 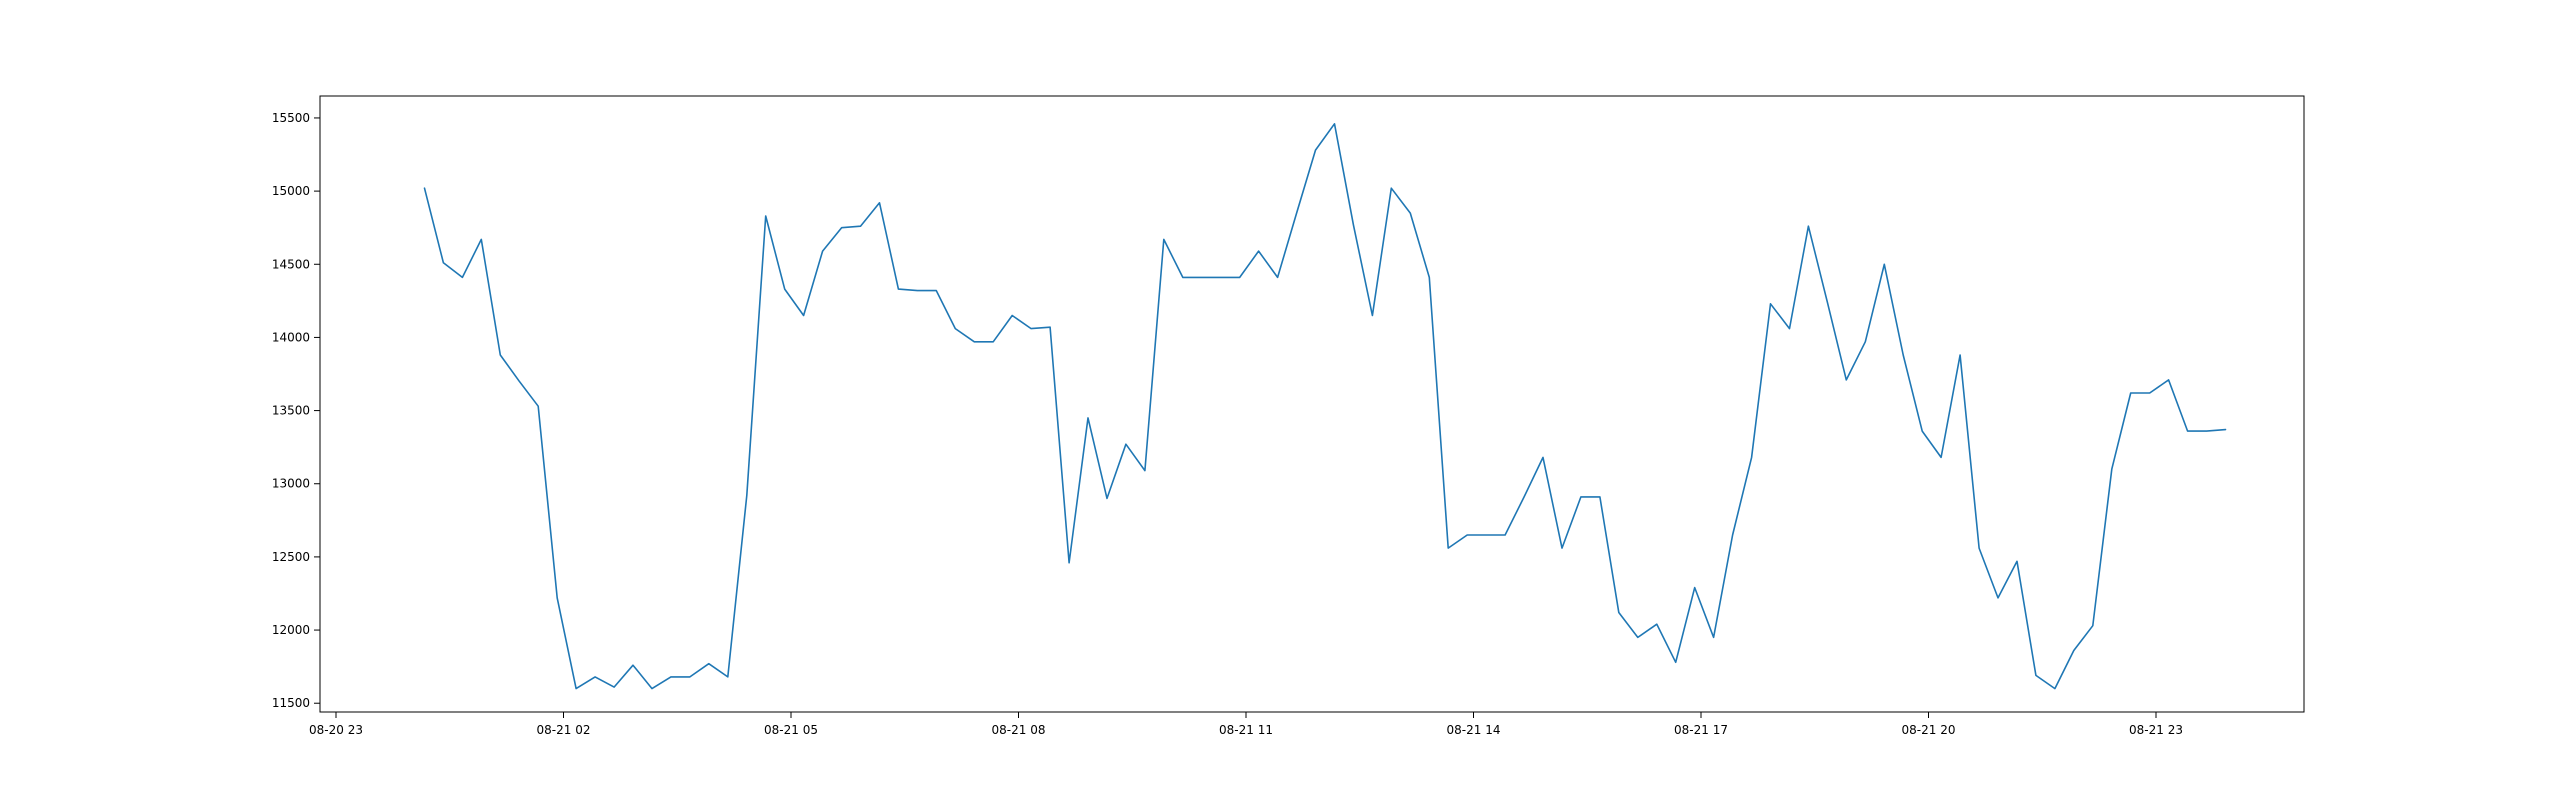 What do you see at coordinates (291, 484) in the screenshot?
I see `y-tick-label: 13000` at bounding box center [291, 484].